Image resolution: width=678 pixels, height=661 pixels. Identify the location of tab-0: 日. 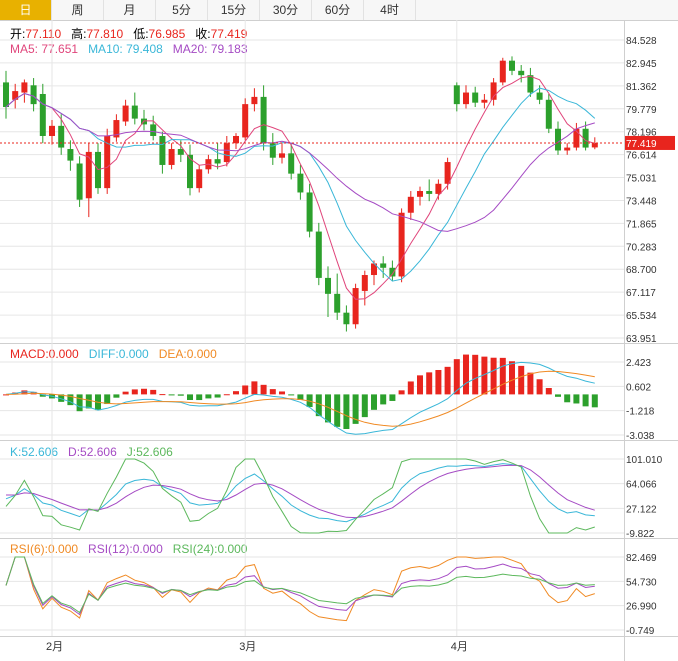
(26, 10).